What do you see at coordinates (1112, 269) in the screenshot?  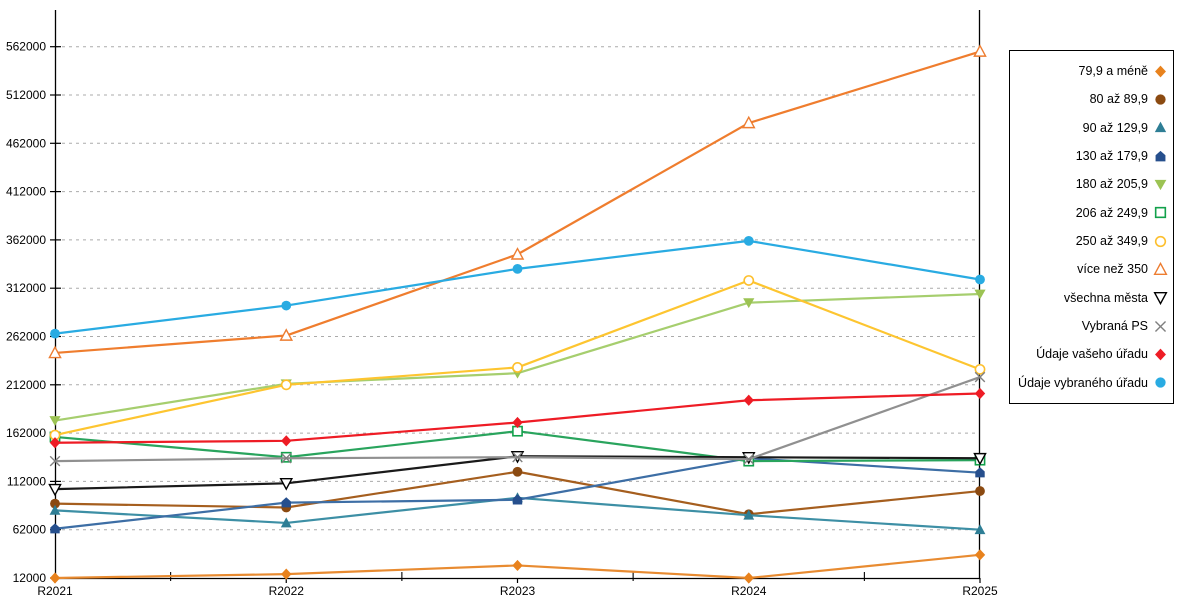 I see `legend-item-label: více než 350` at bounding box center [1112, 269].